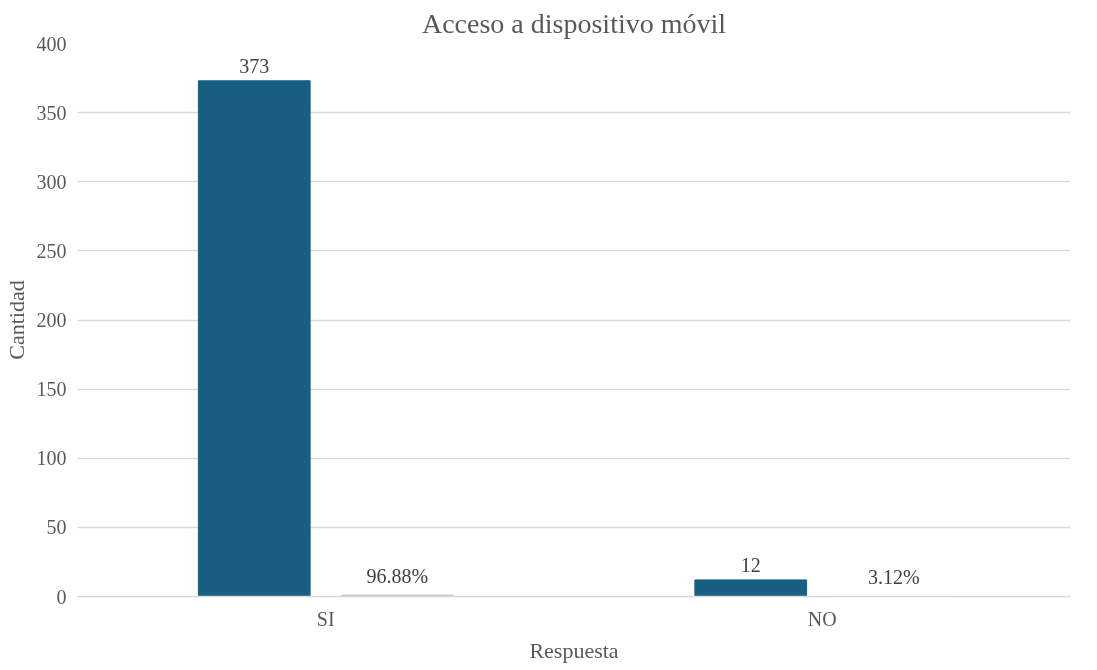 The image size is (1097, 670). I want to click on y-tick-label: 150, so click(51, 389).